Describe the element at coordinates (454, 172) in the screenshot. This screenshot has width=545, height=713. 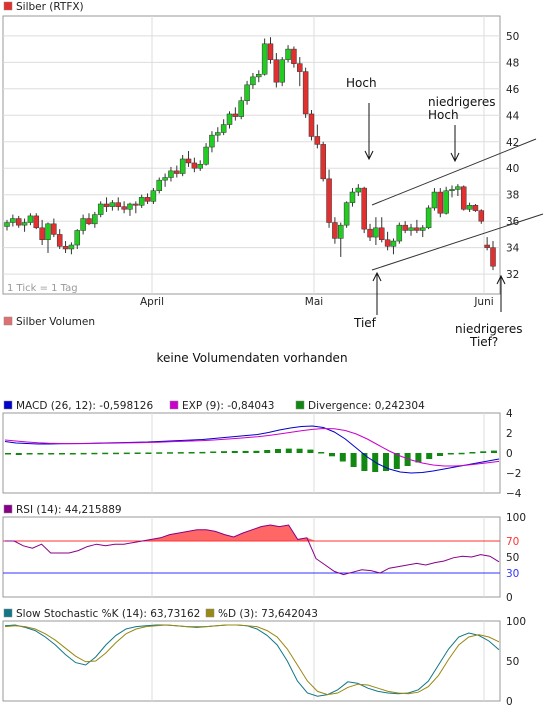
I see `channel-upper-line` at that location.